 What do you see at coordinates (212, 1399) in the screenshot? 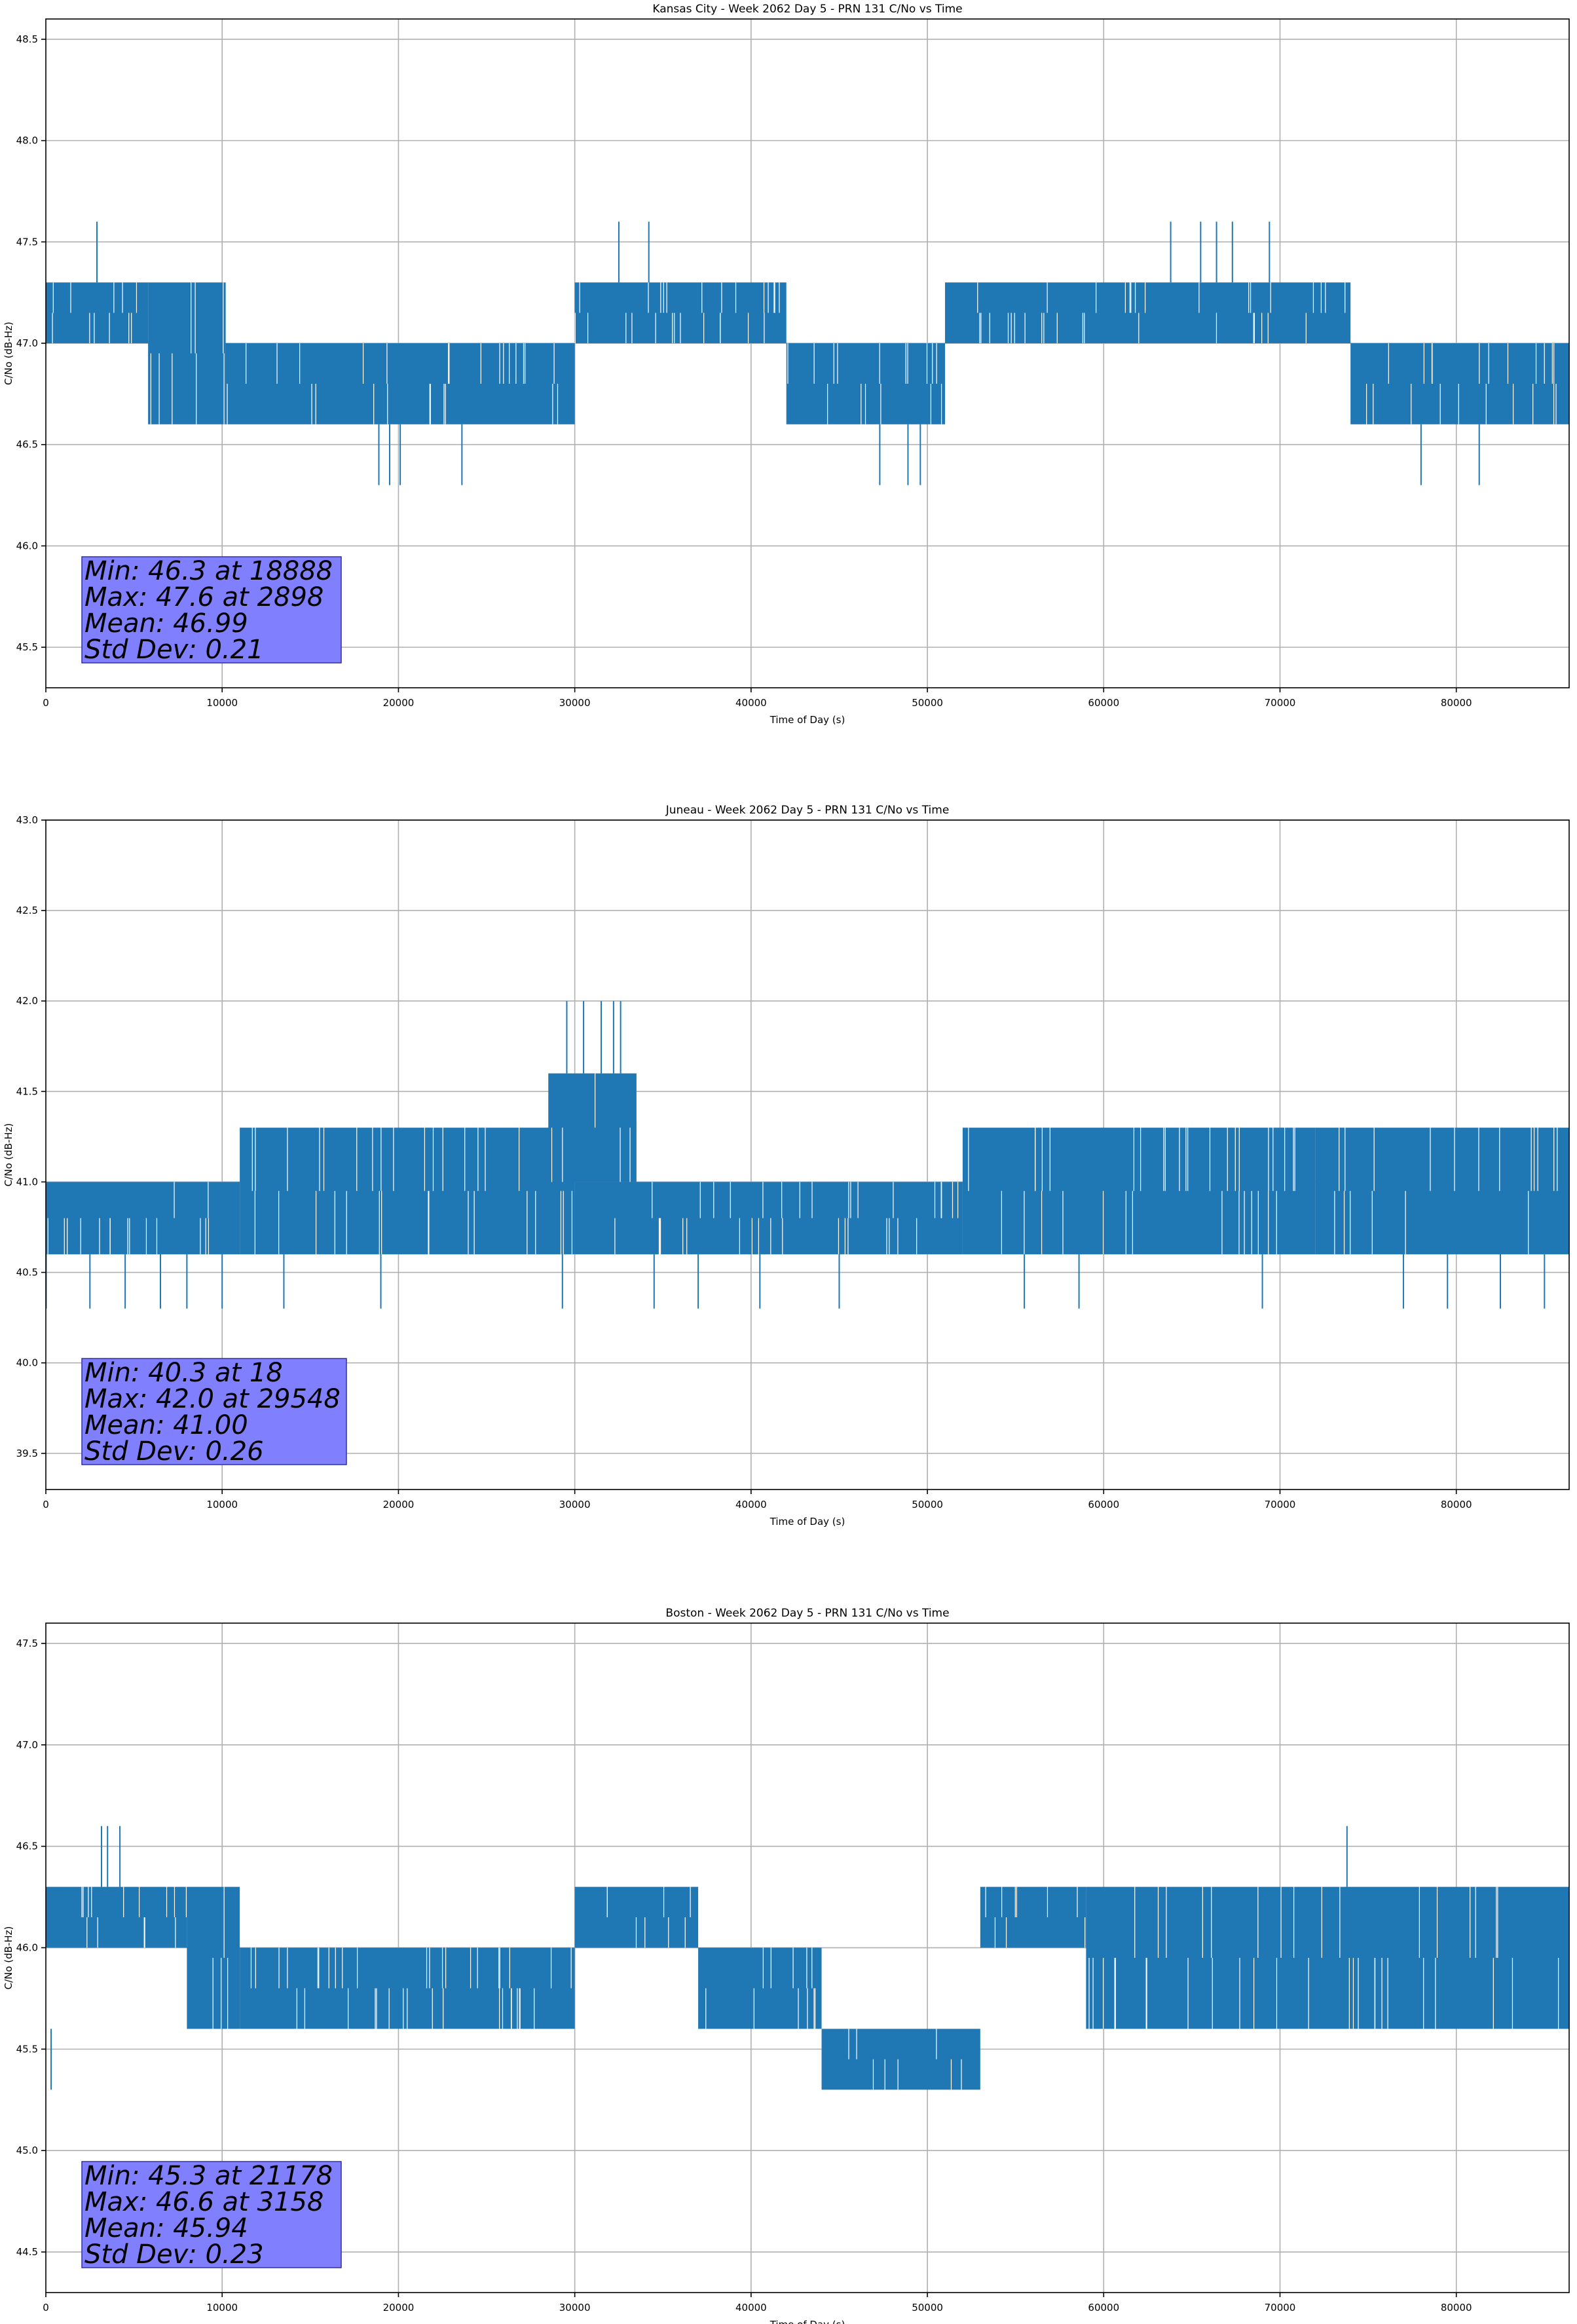
I see `stats-line: Max: 42.0 at 29548` at bounding box center [212, 1399].